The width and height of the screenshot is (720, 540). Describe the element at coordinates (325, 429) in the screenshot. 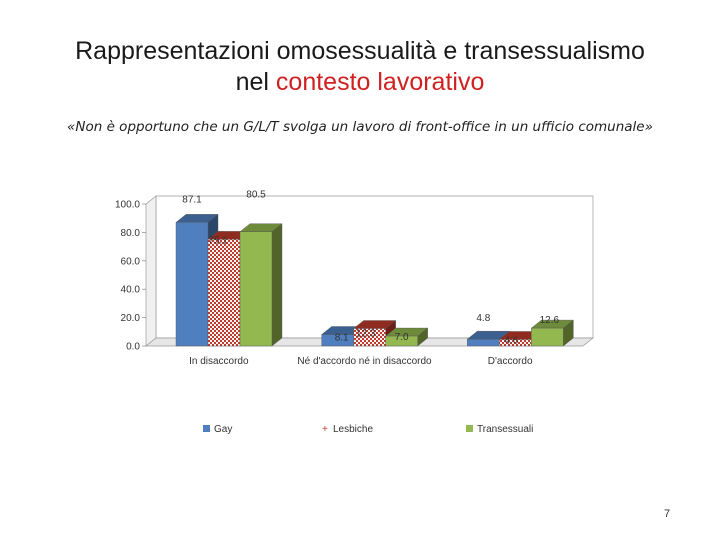

I see `legend-marker: +` at that location.